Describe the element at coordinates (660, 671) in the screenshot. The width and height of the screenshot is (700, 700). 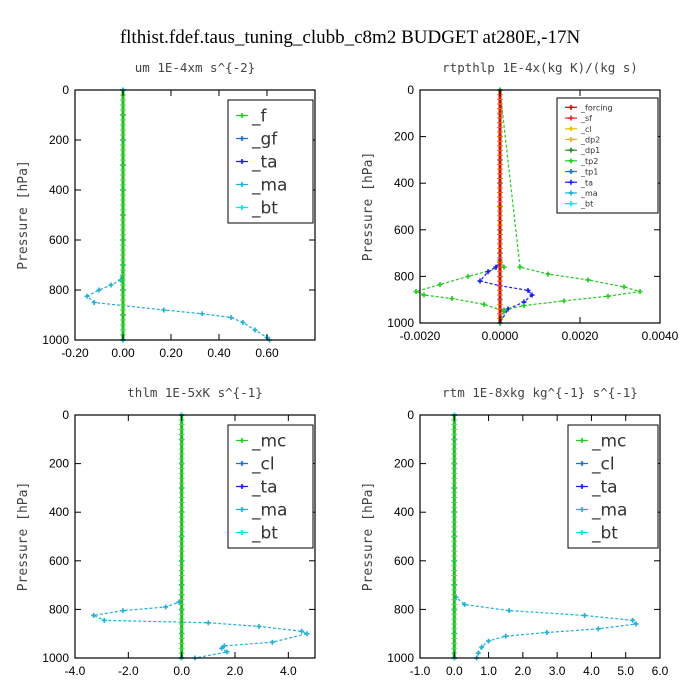
I see `x-tick-label: 6.0` at that location.